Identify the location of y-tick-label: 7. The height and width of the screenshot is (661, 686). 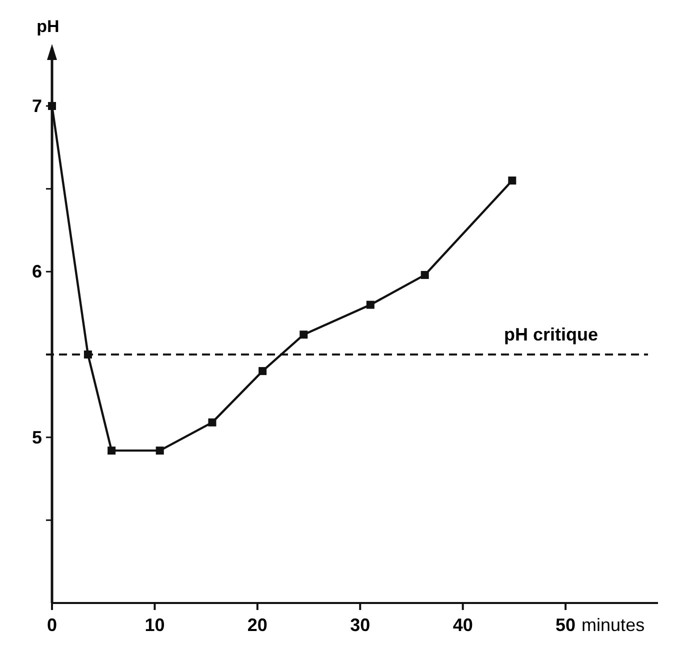
(37, 106).